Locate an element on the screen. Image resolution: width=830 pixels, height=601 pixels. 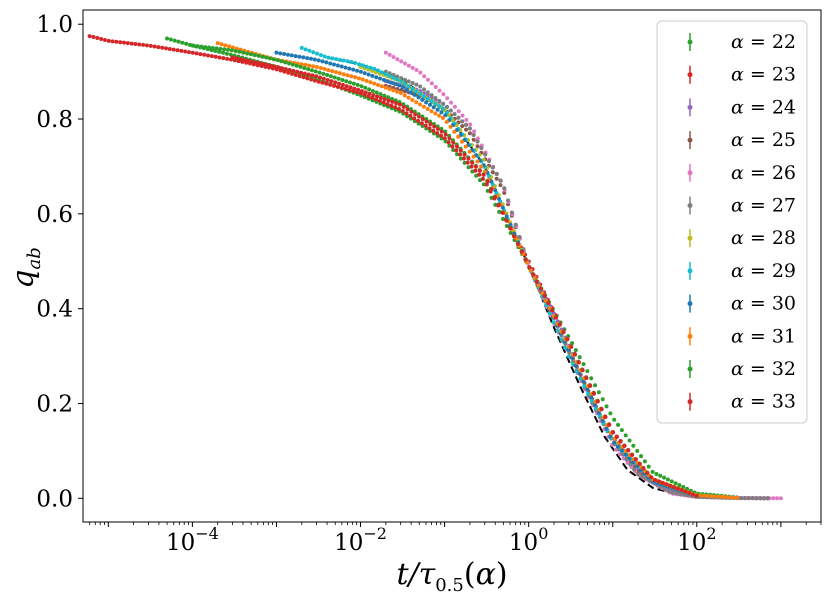
legend-label: α = 23 is located at coordinates (763, 75).